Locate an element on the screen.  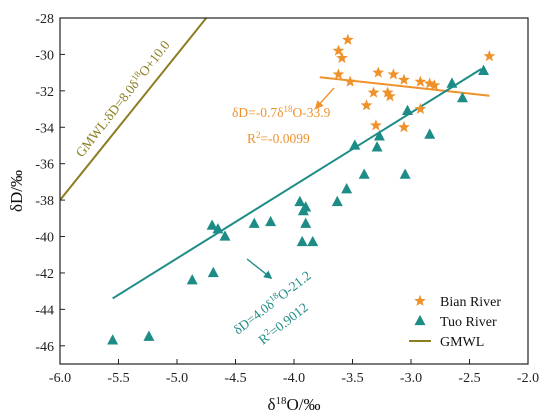
y-axis-title: δD/‰ is located at coordinates (16, 191).